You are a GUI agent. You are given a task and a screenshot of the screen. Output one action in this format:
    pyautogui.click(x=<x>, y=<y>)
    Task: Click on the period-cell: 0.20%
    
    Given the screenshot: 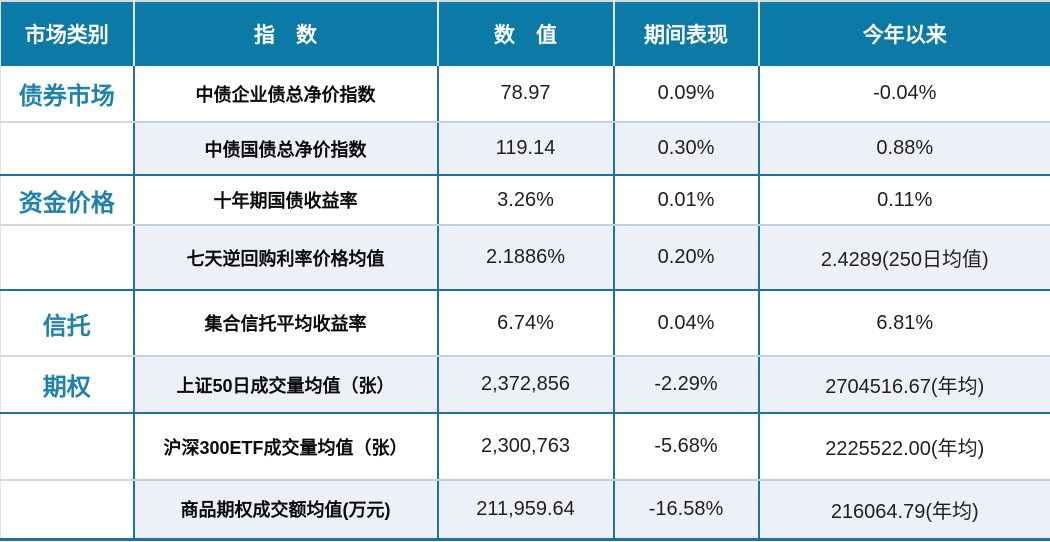 What is the action you would take?
    pyautogui.click(x=685, y=258)
    